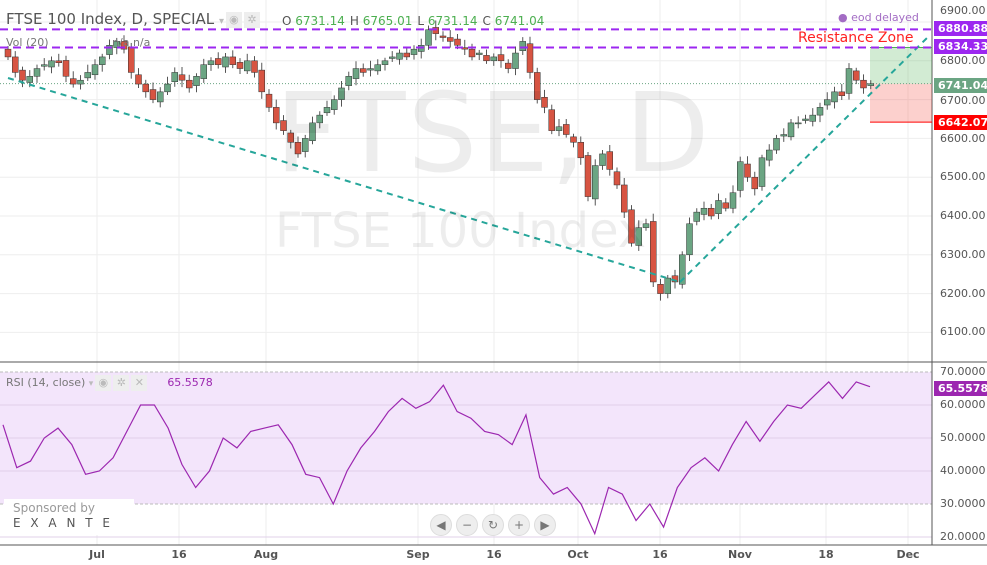  I want to click on chevron-down-icon: ▾, so click(221, 21).